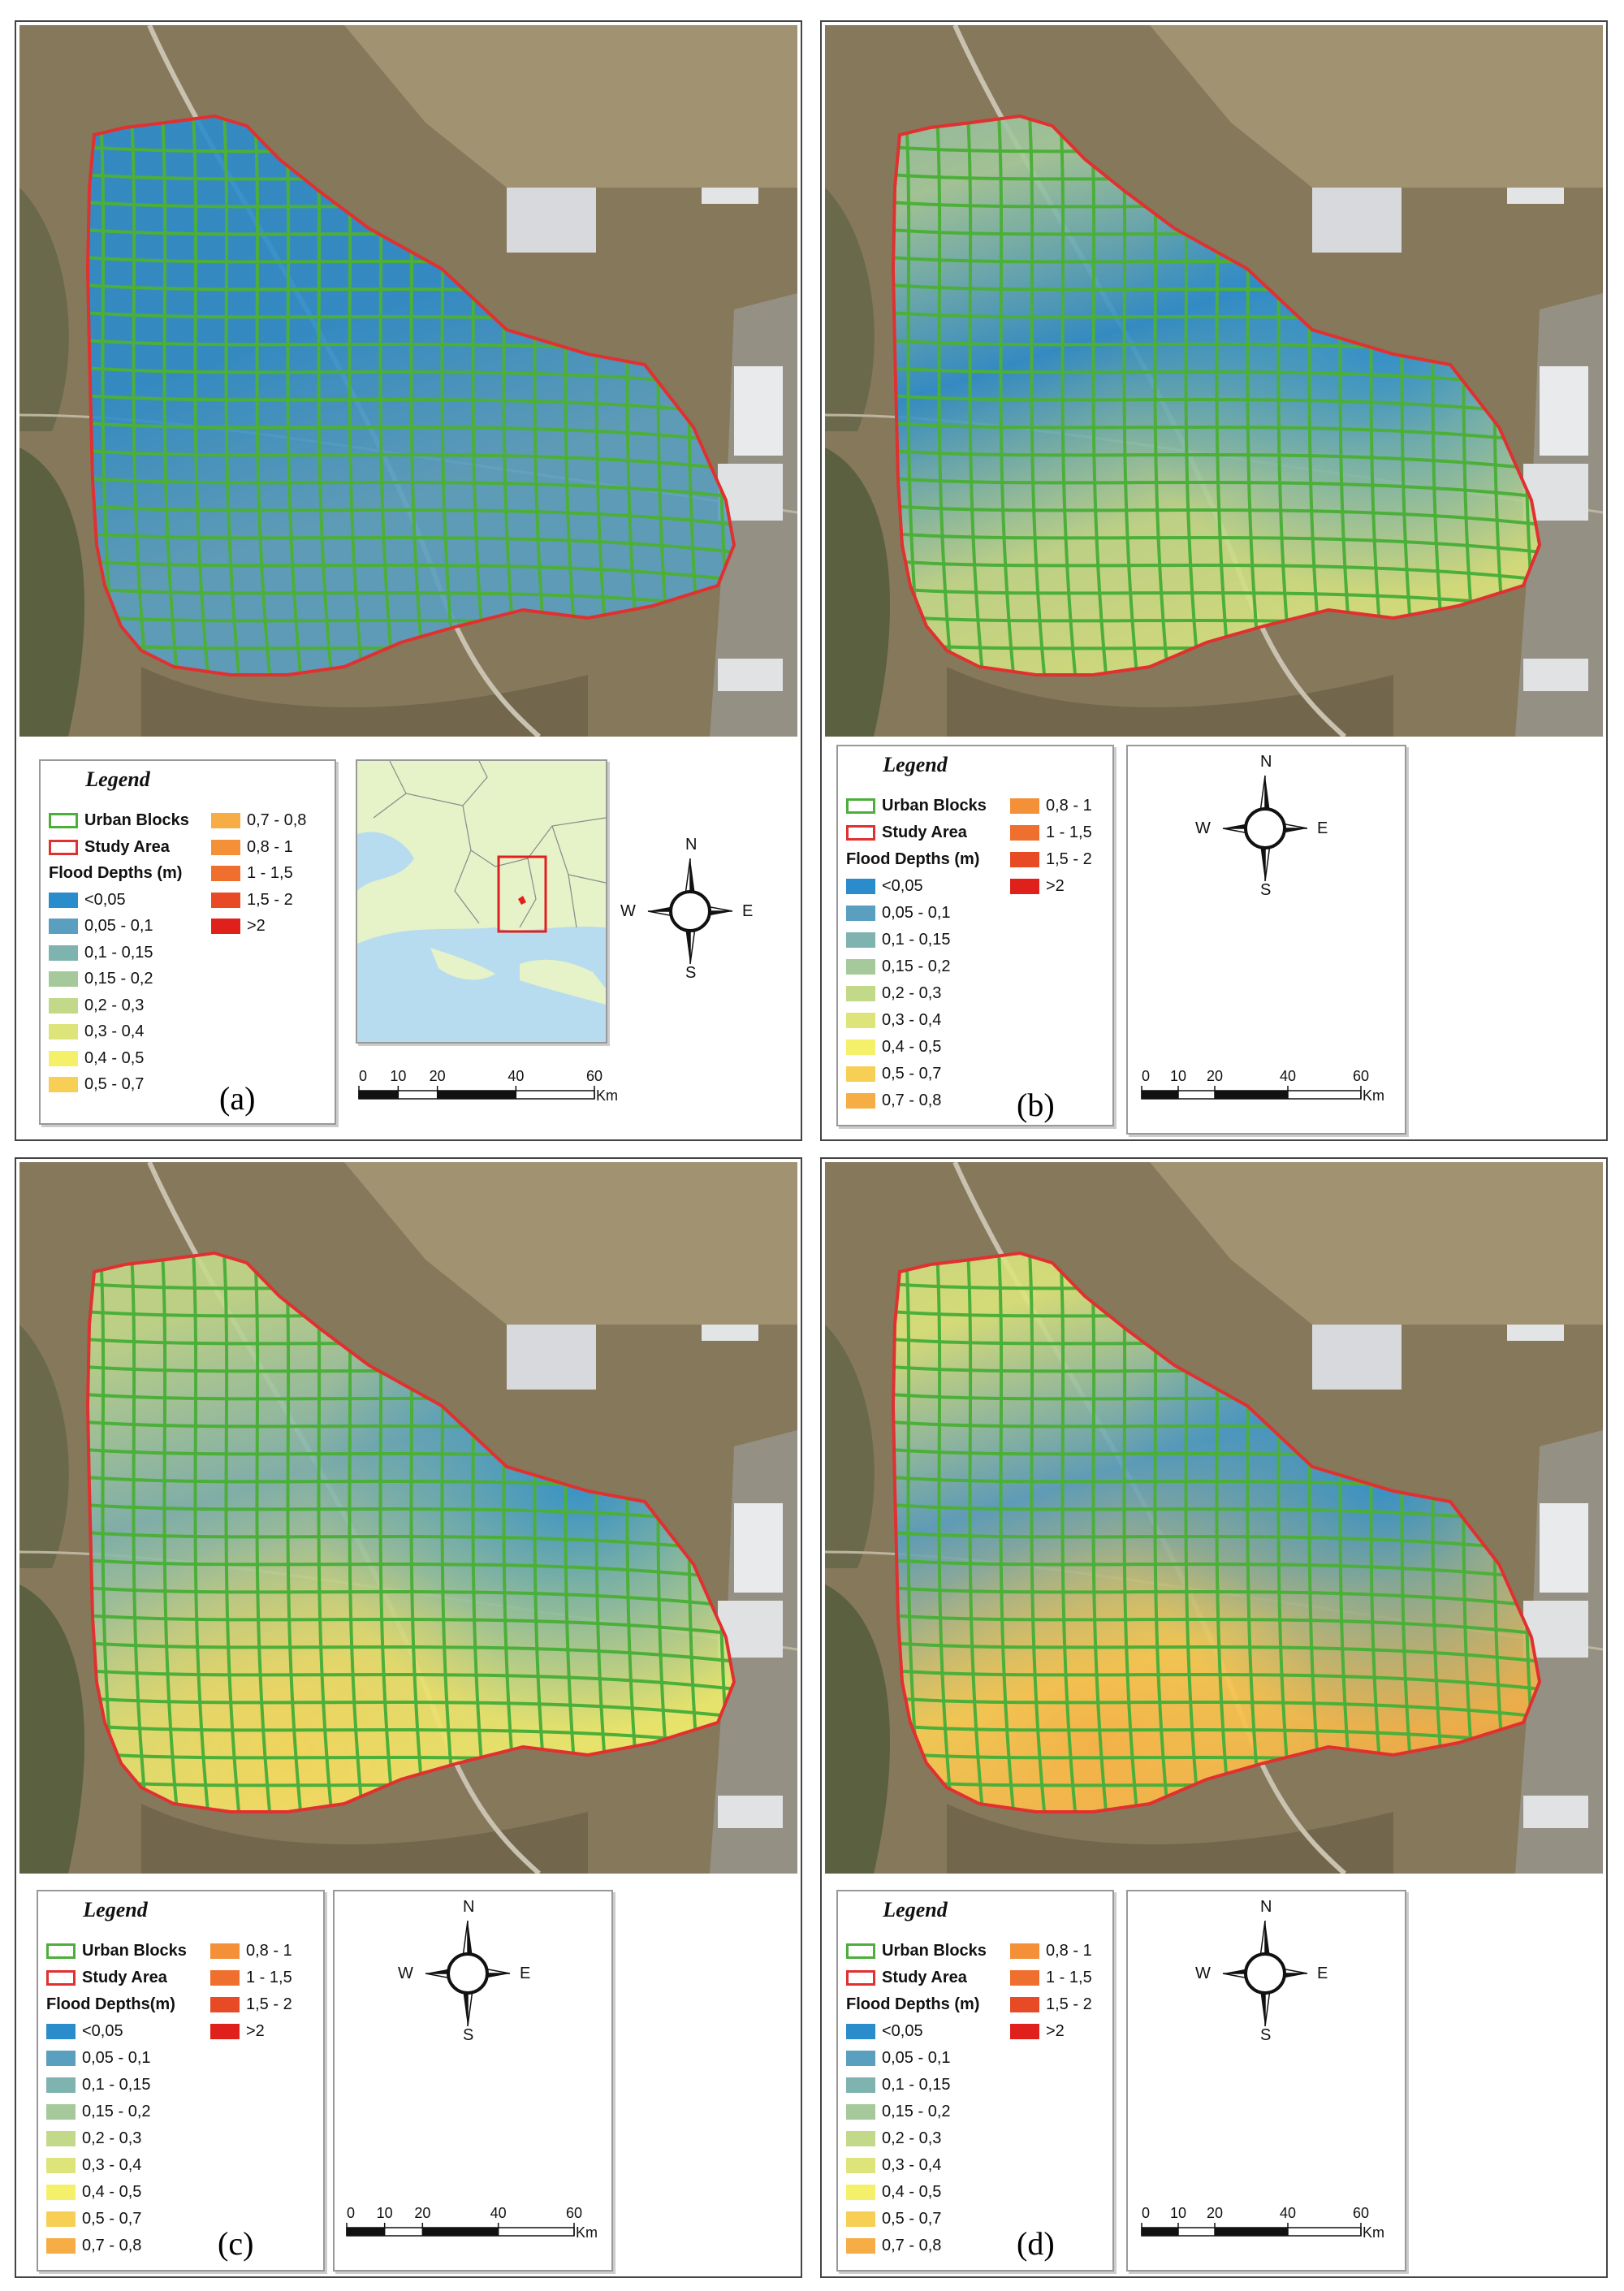  I want to click on flood-depths-heading: Flood Depths (m), so click(913, 2004).